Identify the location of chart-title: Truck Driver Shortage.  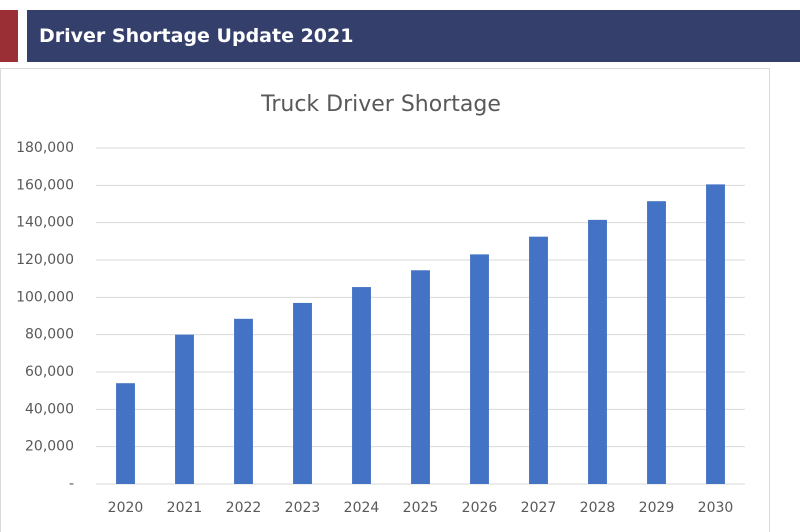
(380, 104).